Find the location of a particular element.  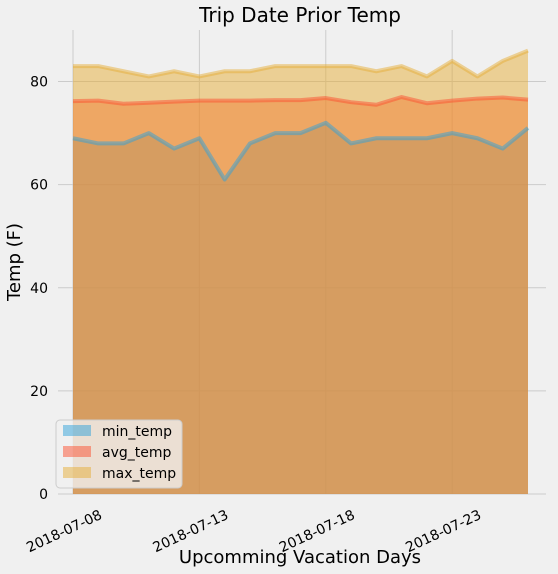

legend-swatch-min_temp is located at coordinates (77, 430).